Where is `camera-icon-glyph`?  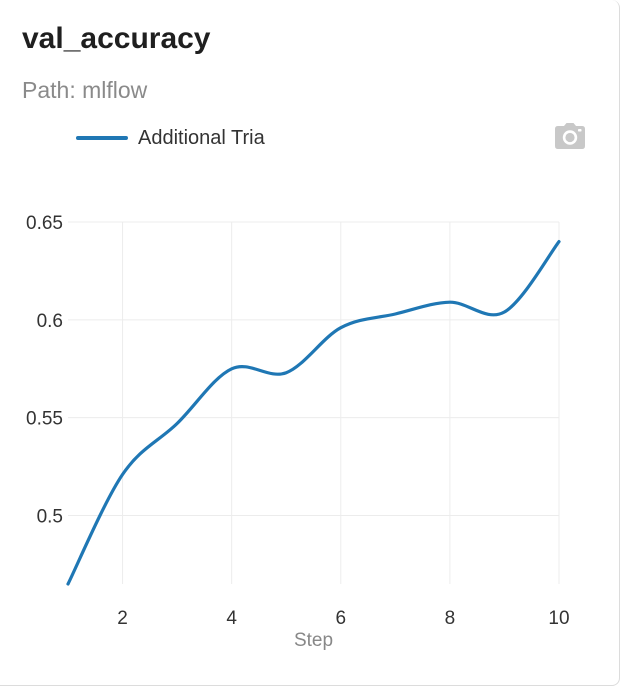 camera-icon-glyph is located at coordinates (570, 136).